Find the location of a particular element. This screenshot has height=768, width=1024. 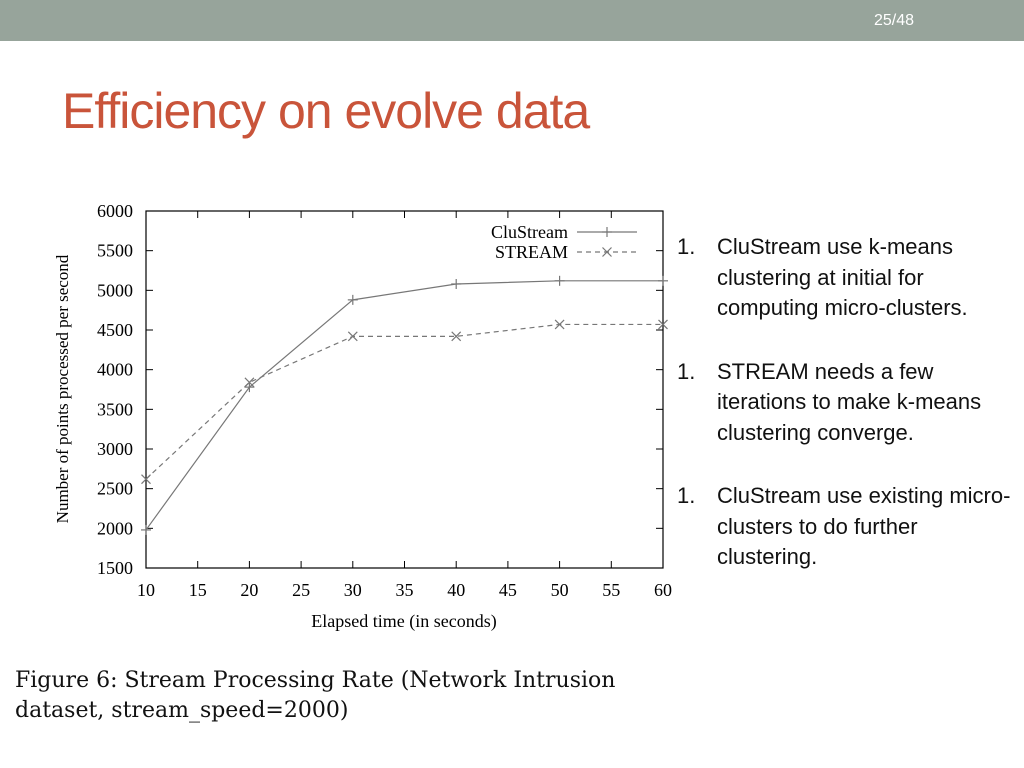

legend-label: CluStream is located at coordinates (529, 232).